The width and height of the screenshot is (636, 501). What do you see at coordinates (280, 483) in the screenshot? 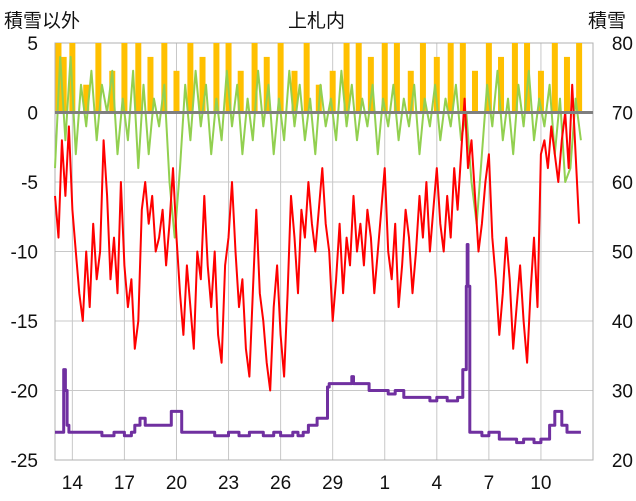
I see `x-tick-label: 26` at bounding box center [280, 483].